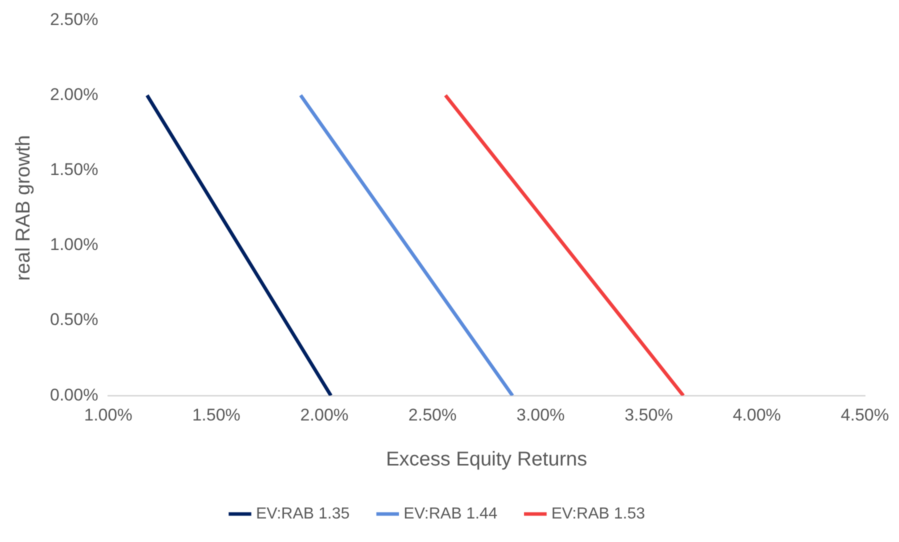 This screenshot has width=899, height=542. What do you see at coordinates (303, 513) in the screenshot?
I see `legend-label: EV:RAB 1.35` at bounding box center [303, 513].